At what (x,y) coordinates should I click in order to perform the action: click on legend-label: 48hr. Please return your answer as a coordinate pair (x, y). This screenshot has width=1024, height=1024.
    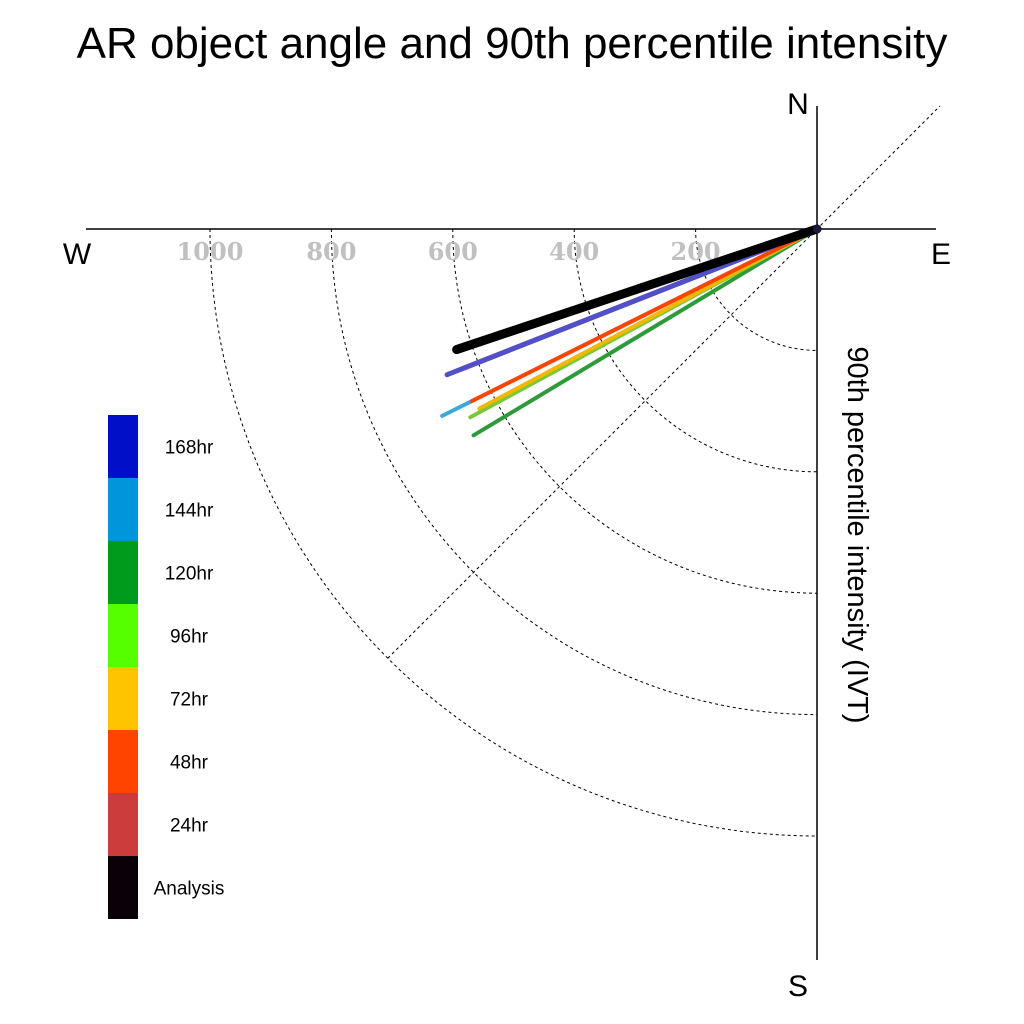
    Looking at the image, I should click on (189, 763).